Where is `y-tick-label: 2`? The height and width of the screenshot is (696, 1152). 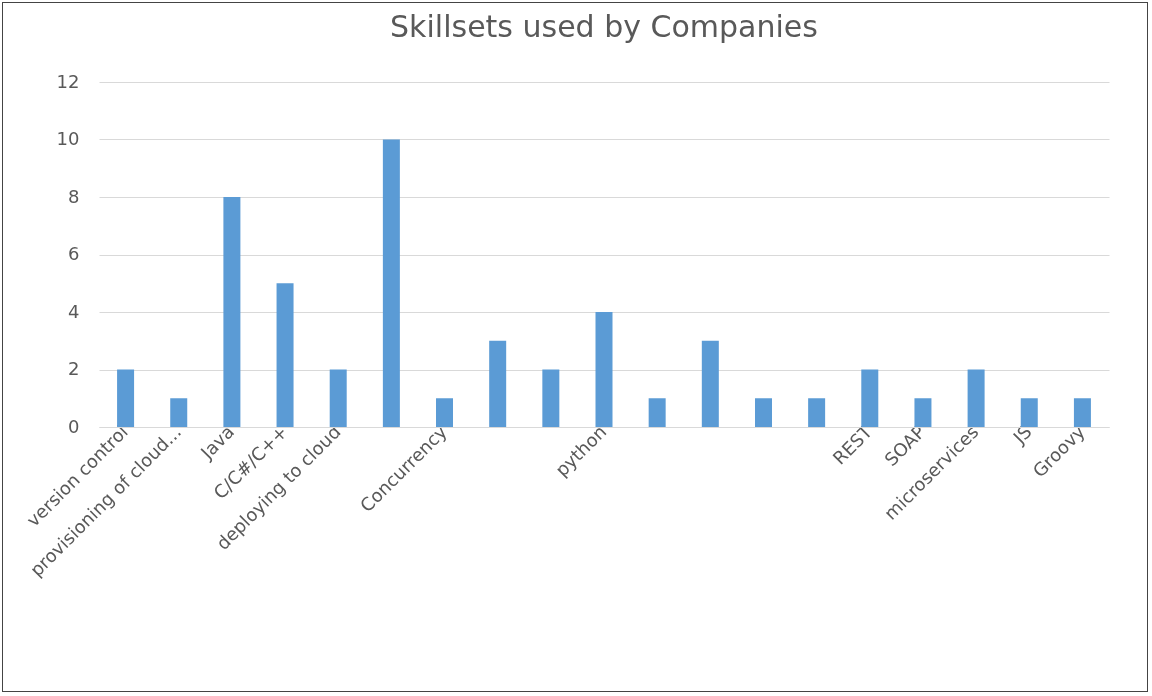
y-tick-label: 2 is located at coordinates (74, 368).